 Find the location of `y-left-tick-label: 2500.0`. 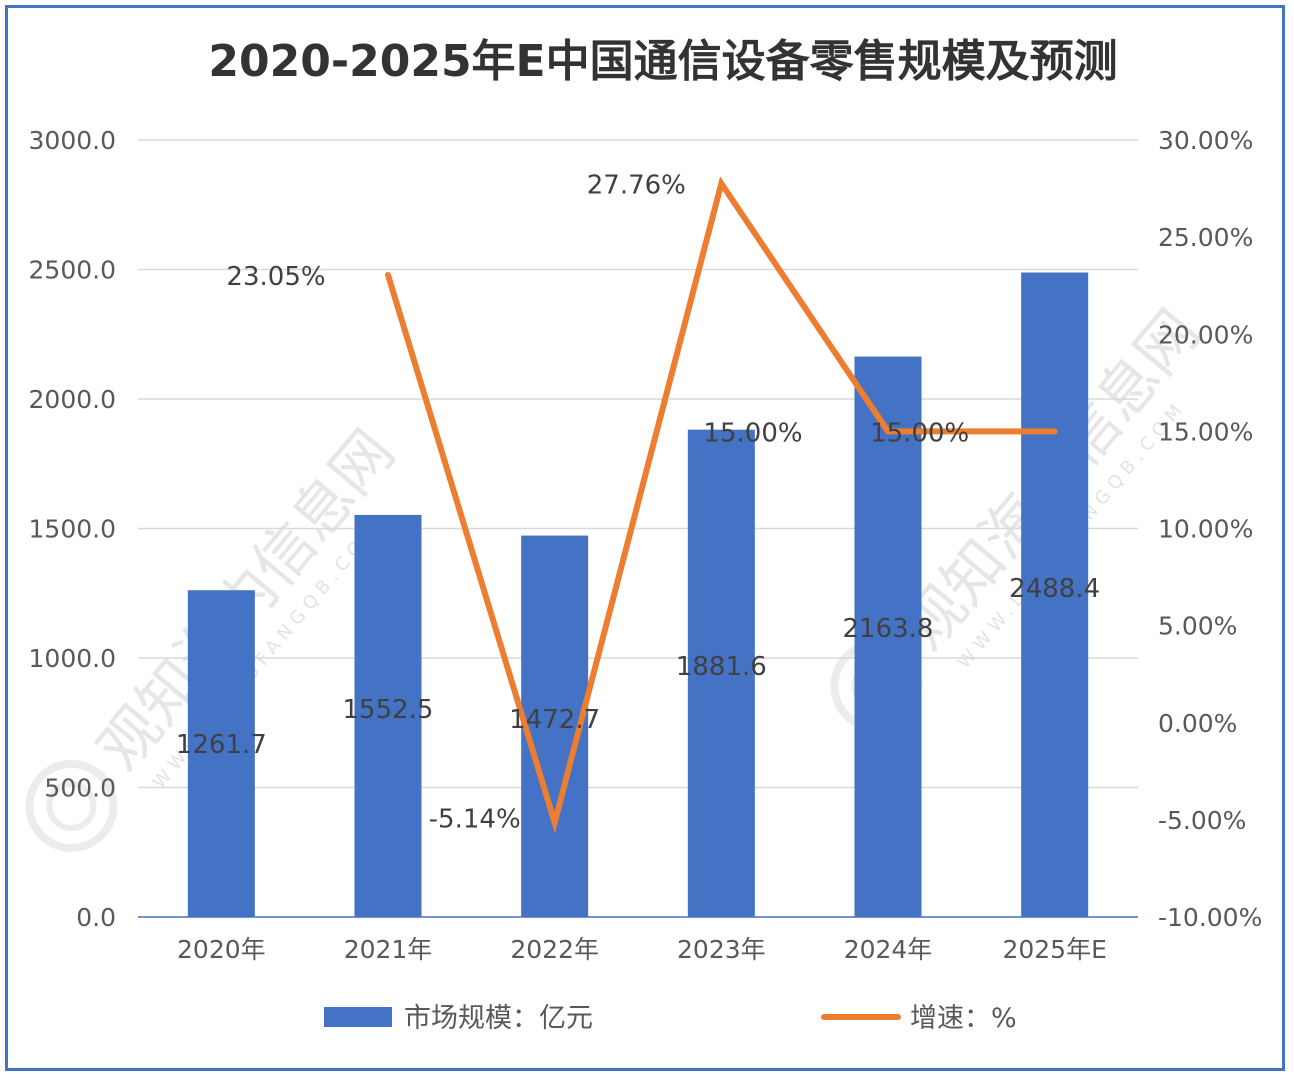

y-left-tick-label: 2500.0 is located at coordinates (72, 270).